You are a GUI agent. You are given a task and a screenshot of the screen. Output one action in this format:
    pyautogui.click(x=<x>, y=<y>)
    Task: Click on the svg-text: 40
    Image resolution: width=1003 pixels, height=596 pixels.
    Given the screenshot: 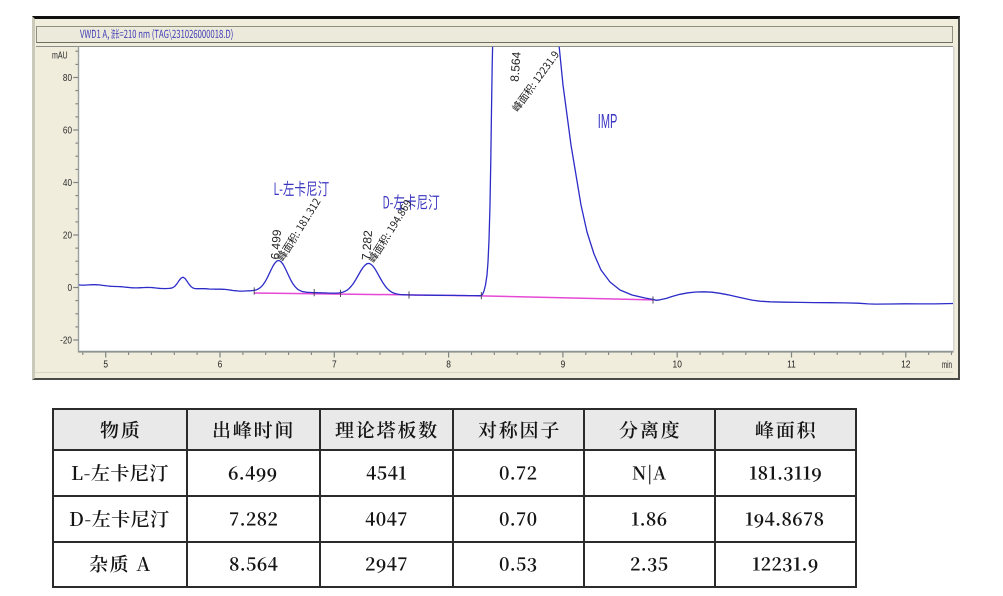 What is the action you would take?
    pyautogui.click(x=67, y=182)
    